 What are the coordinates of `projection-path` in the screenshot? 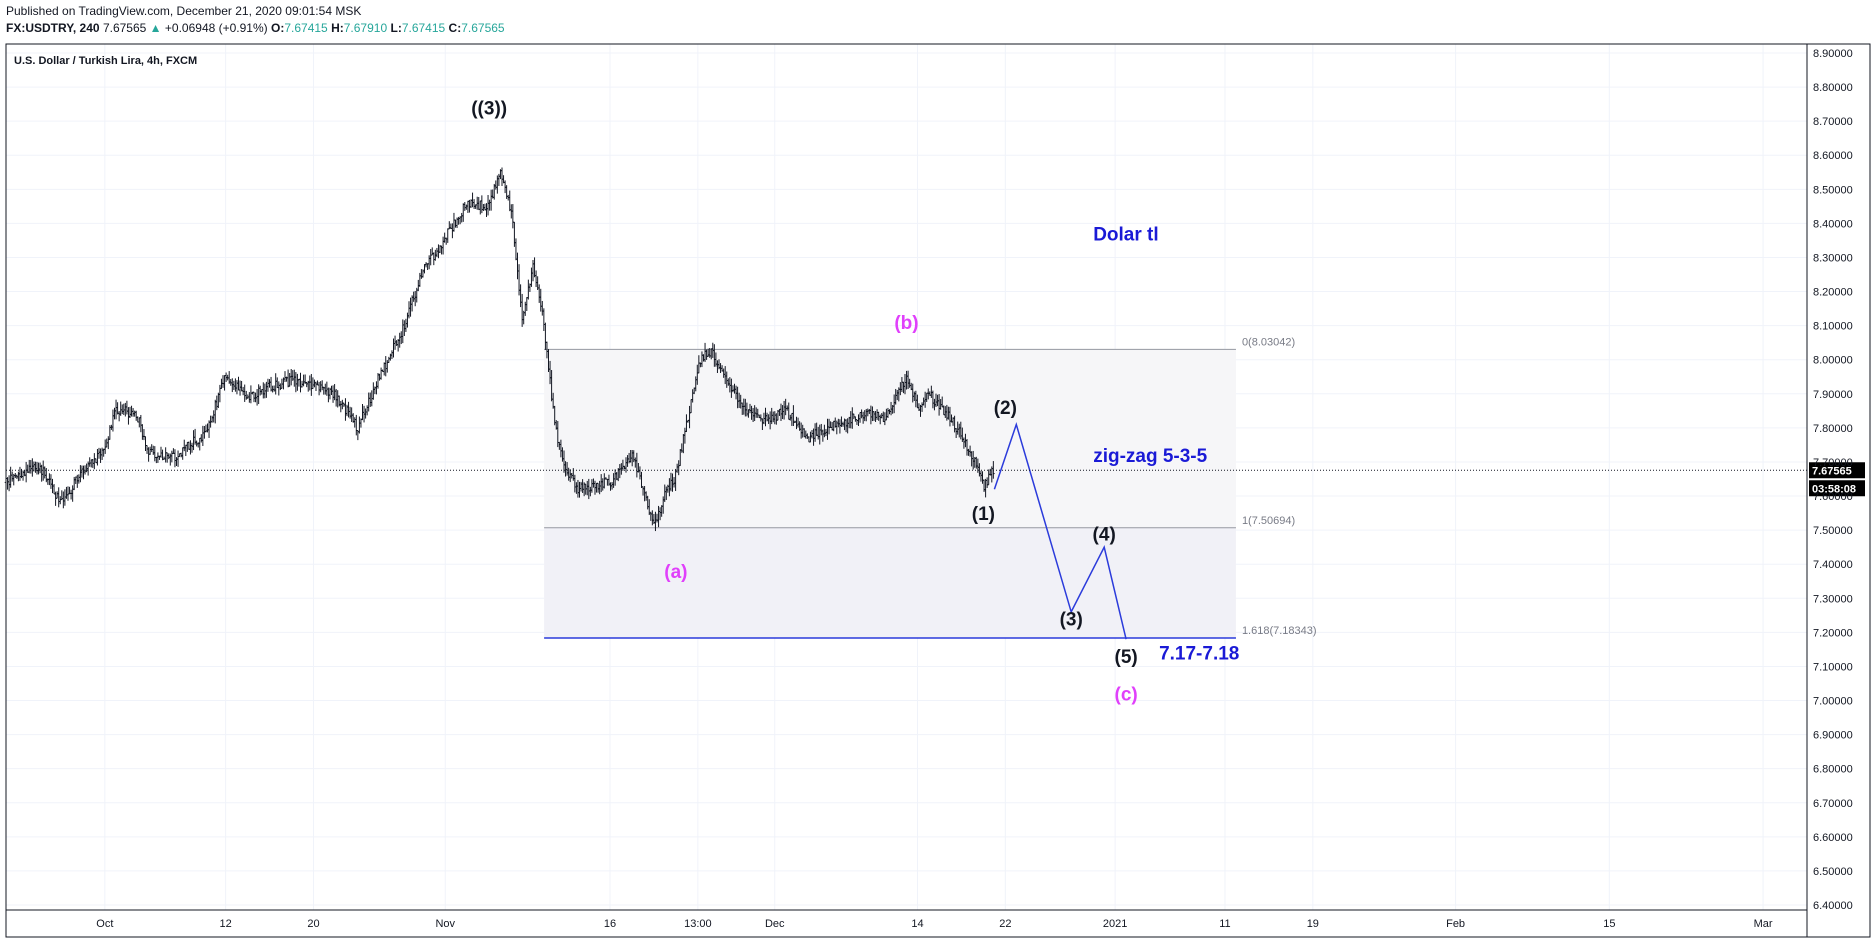 It's located at (1060, 531).